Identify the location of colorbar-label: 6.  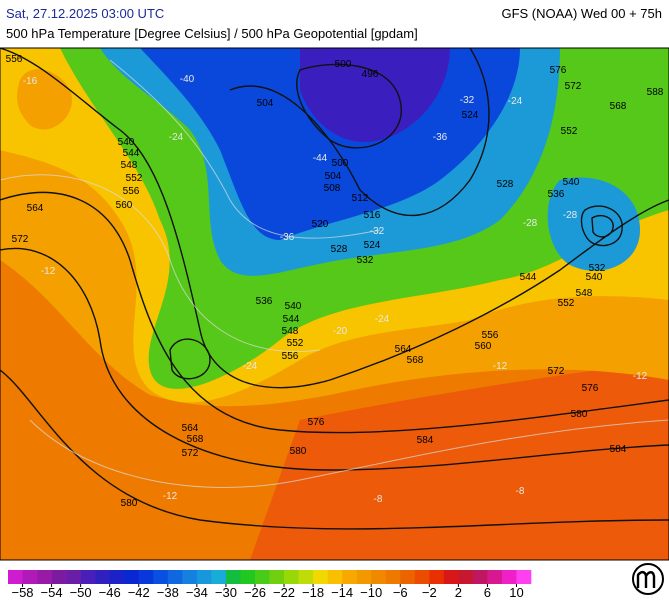
(487, 592).